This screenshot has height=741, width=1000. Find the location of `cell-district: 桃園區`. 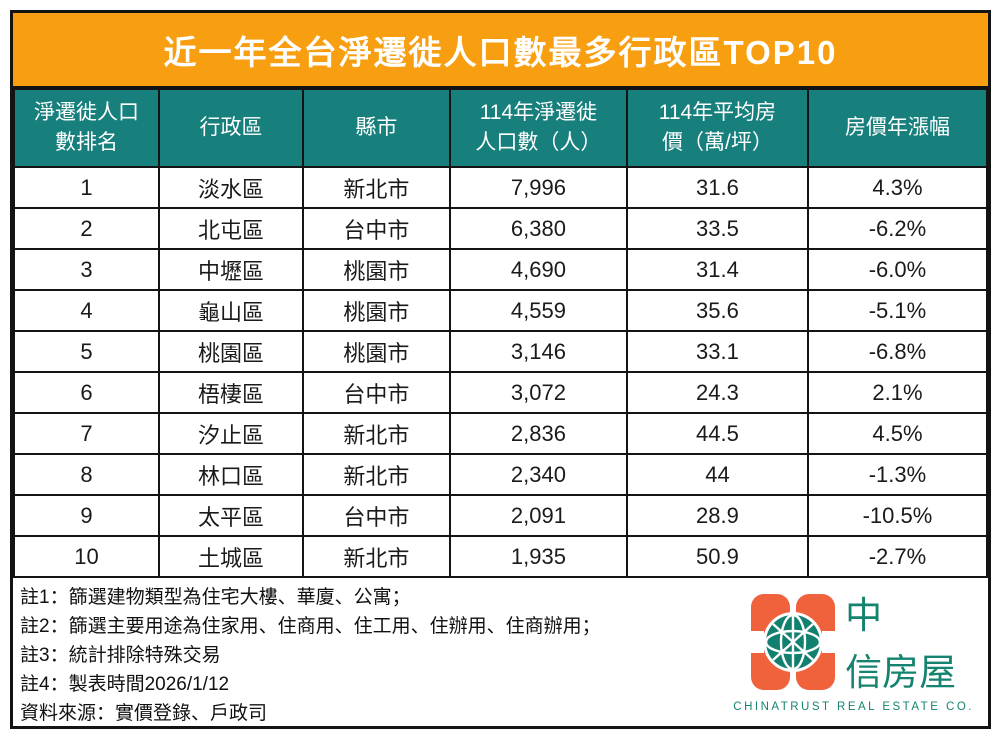

cell-district: 桃園區 is located at coordinates (230, 351).